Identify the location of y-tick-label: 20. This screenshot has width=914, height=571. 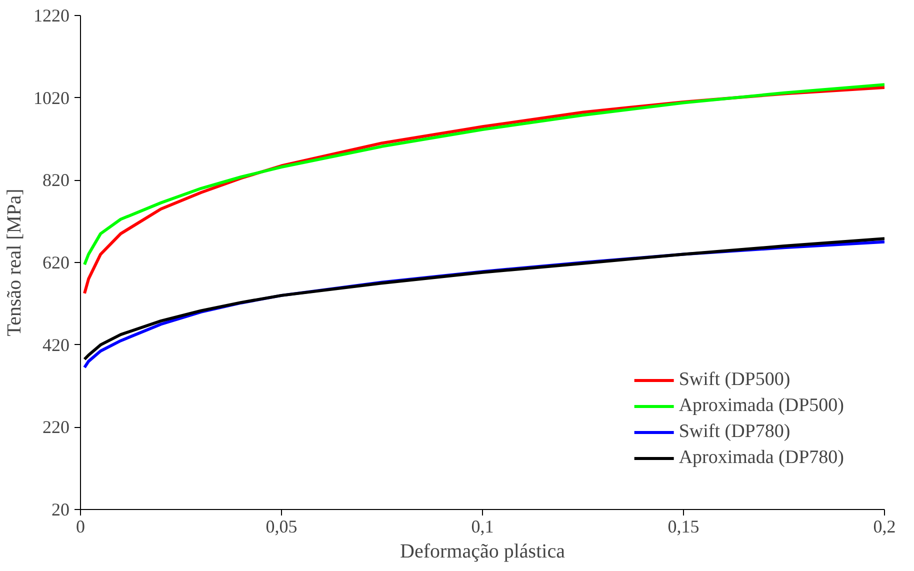
(61, 510).